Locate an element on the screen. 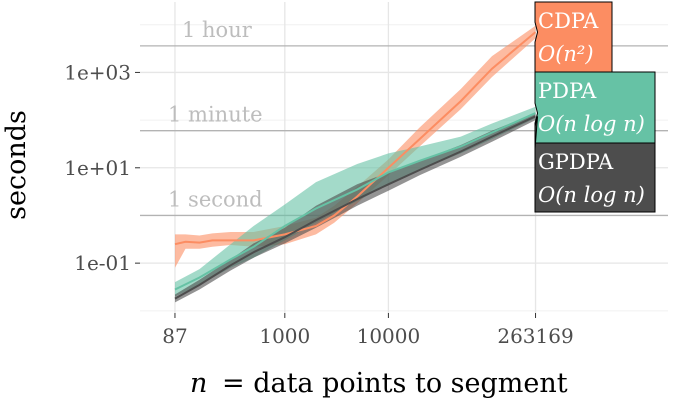  x-axis-title-rest: = data points to segment is located at coordinates (395, 383).